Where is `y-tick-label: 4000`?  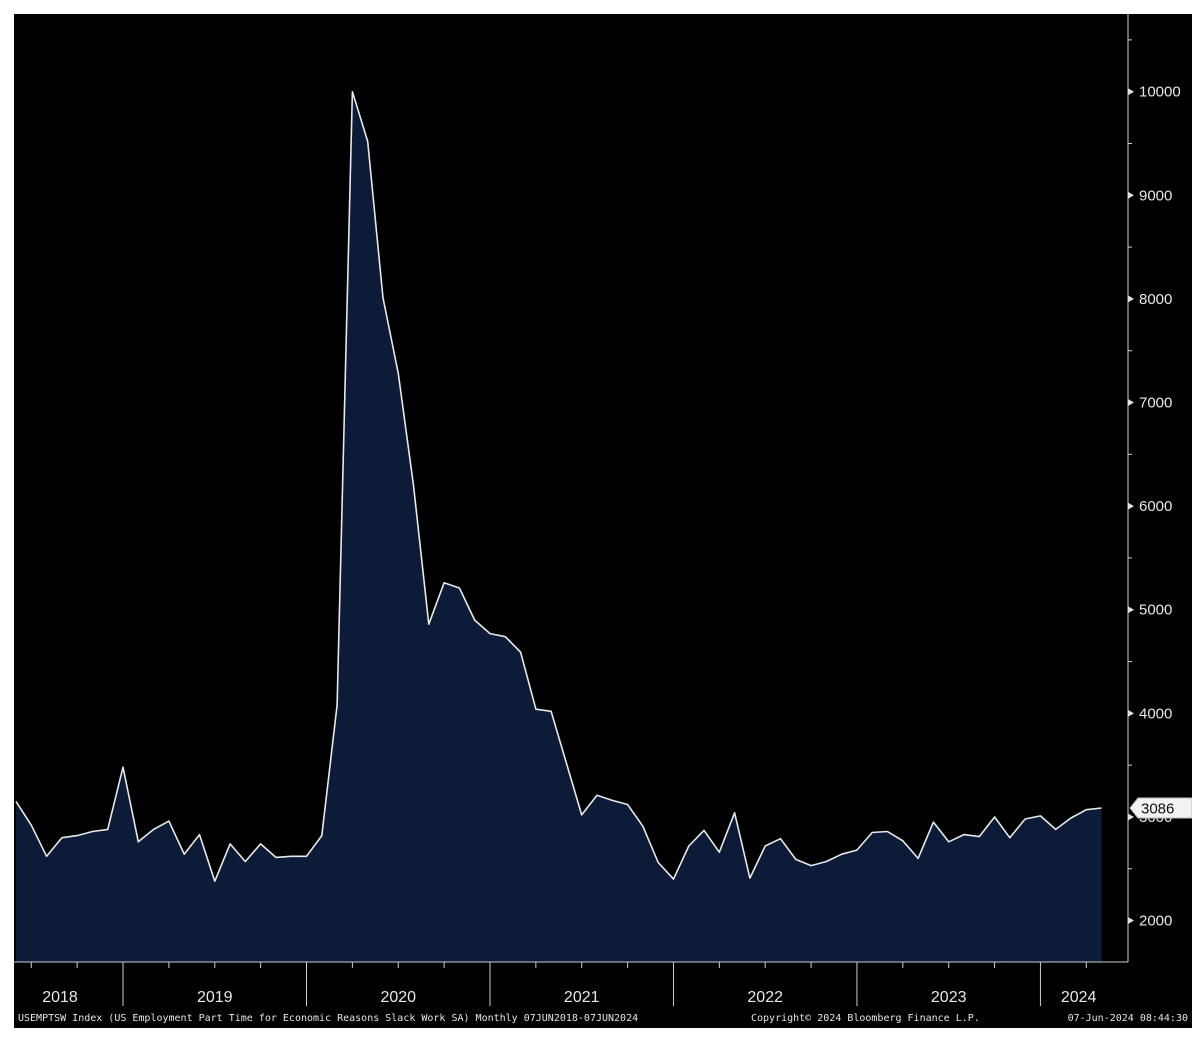 y-tick-label: 4000 is located at coordinates (1155, 713).